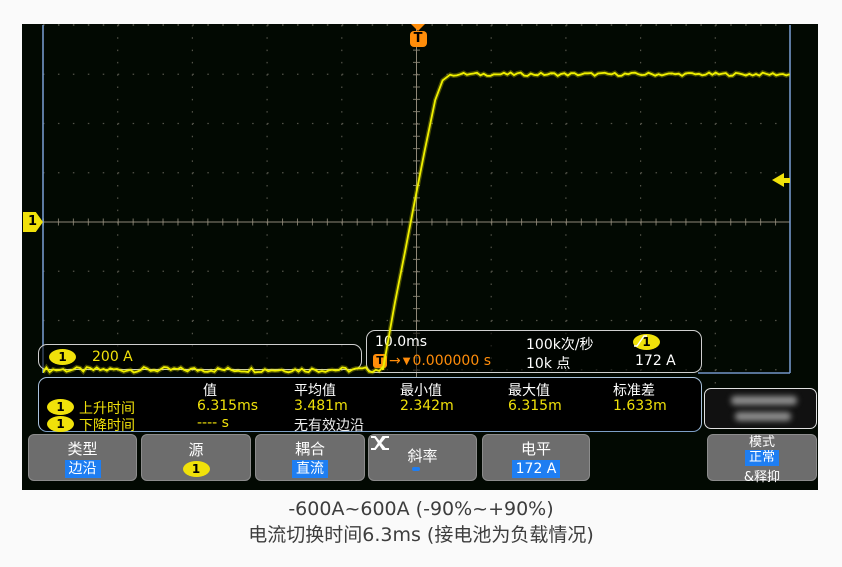 This screenshot has height=567, width=842. I want to click on trigger-t-badge: T, so click(418, 39).